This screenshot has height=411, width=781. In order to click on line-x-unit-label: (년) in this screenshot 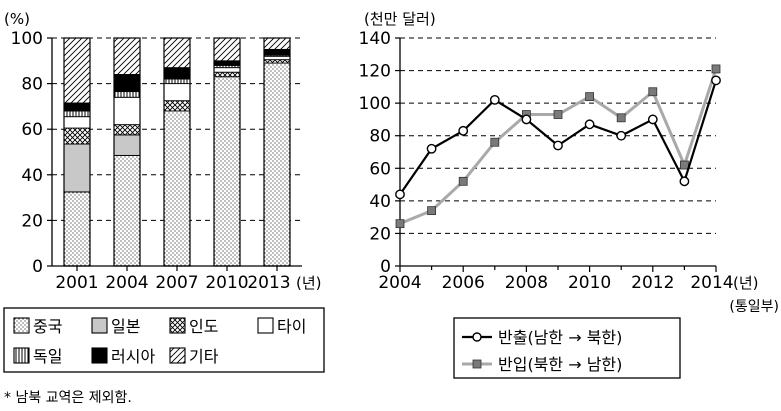, I will do `click(746, 283)`.